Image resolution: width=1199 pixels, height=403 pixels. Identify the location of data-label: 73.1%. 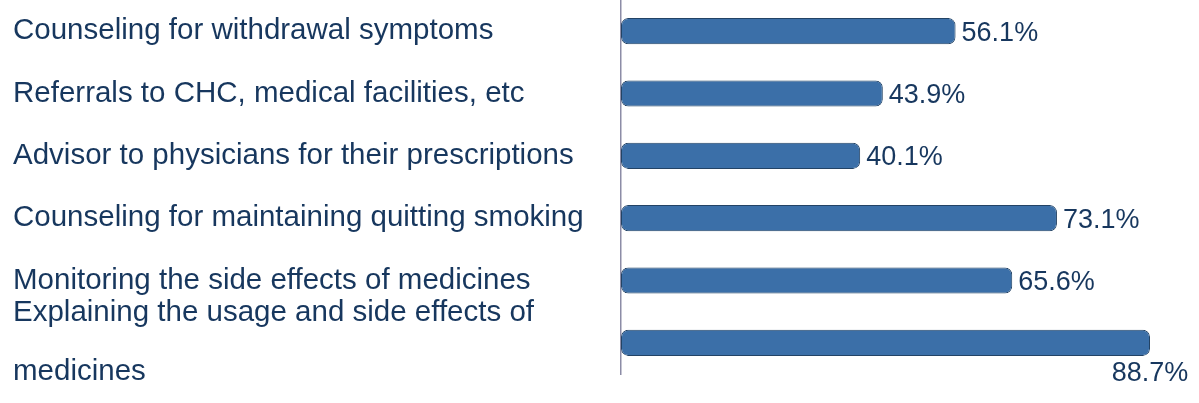
(1101, 218).